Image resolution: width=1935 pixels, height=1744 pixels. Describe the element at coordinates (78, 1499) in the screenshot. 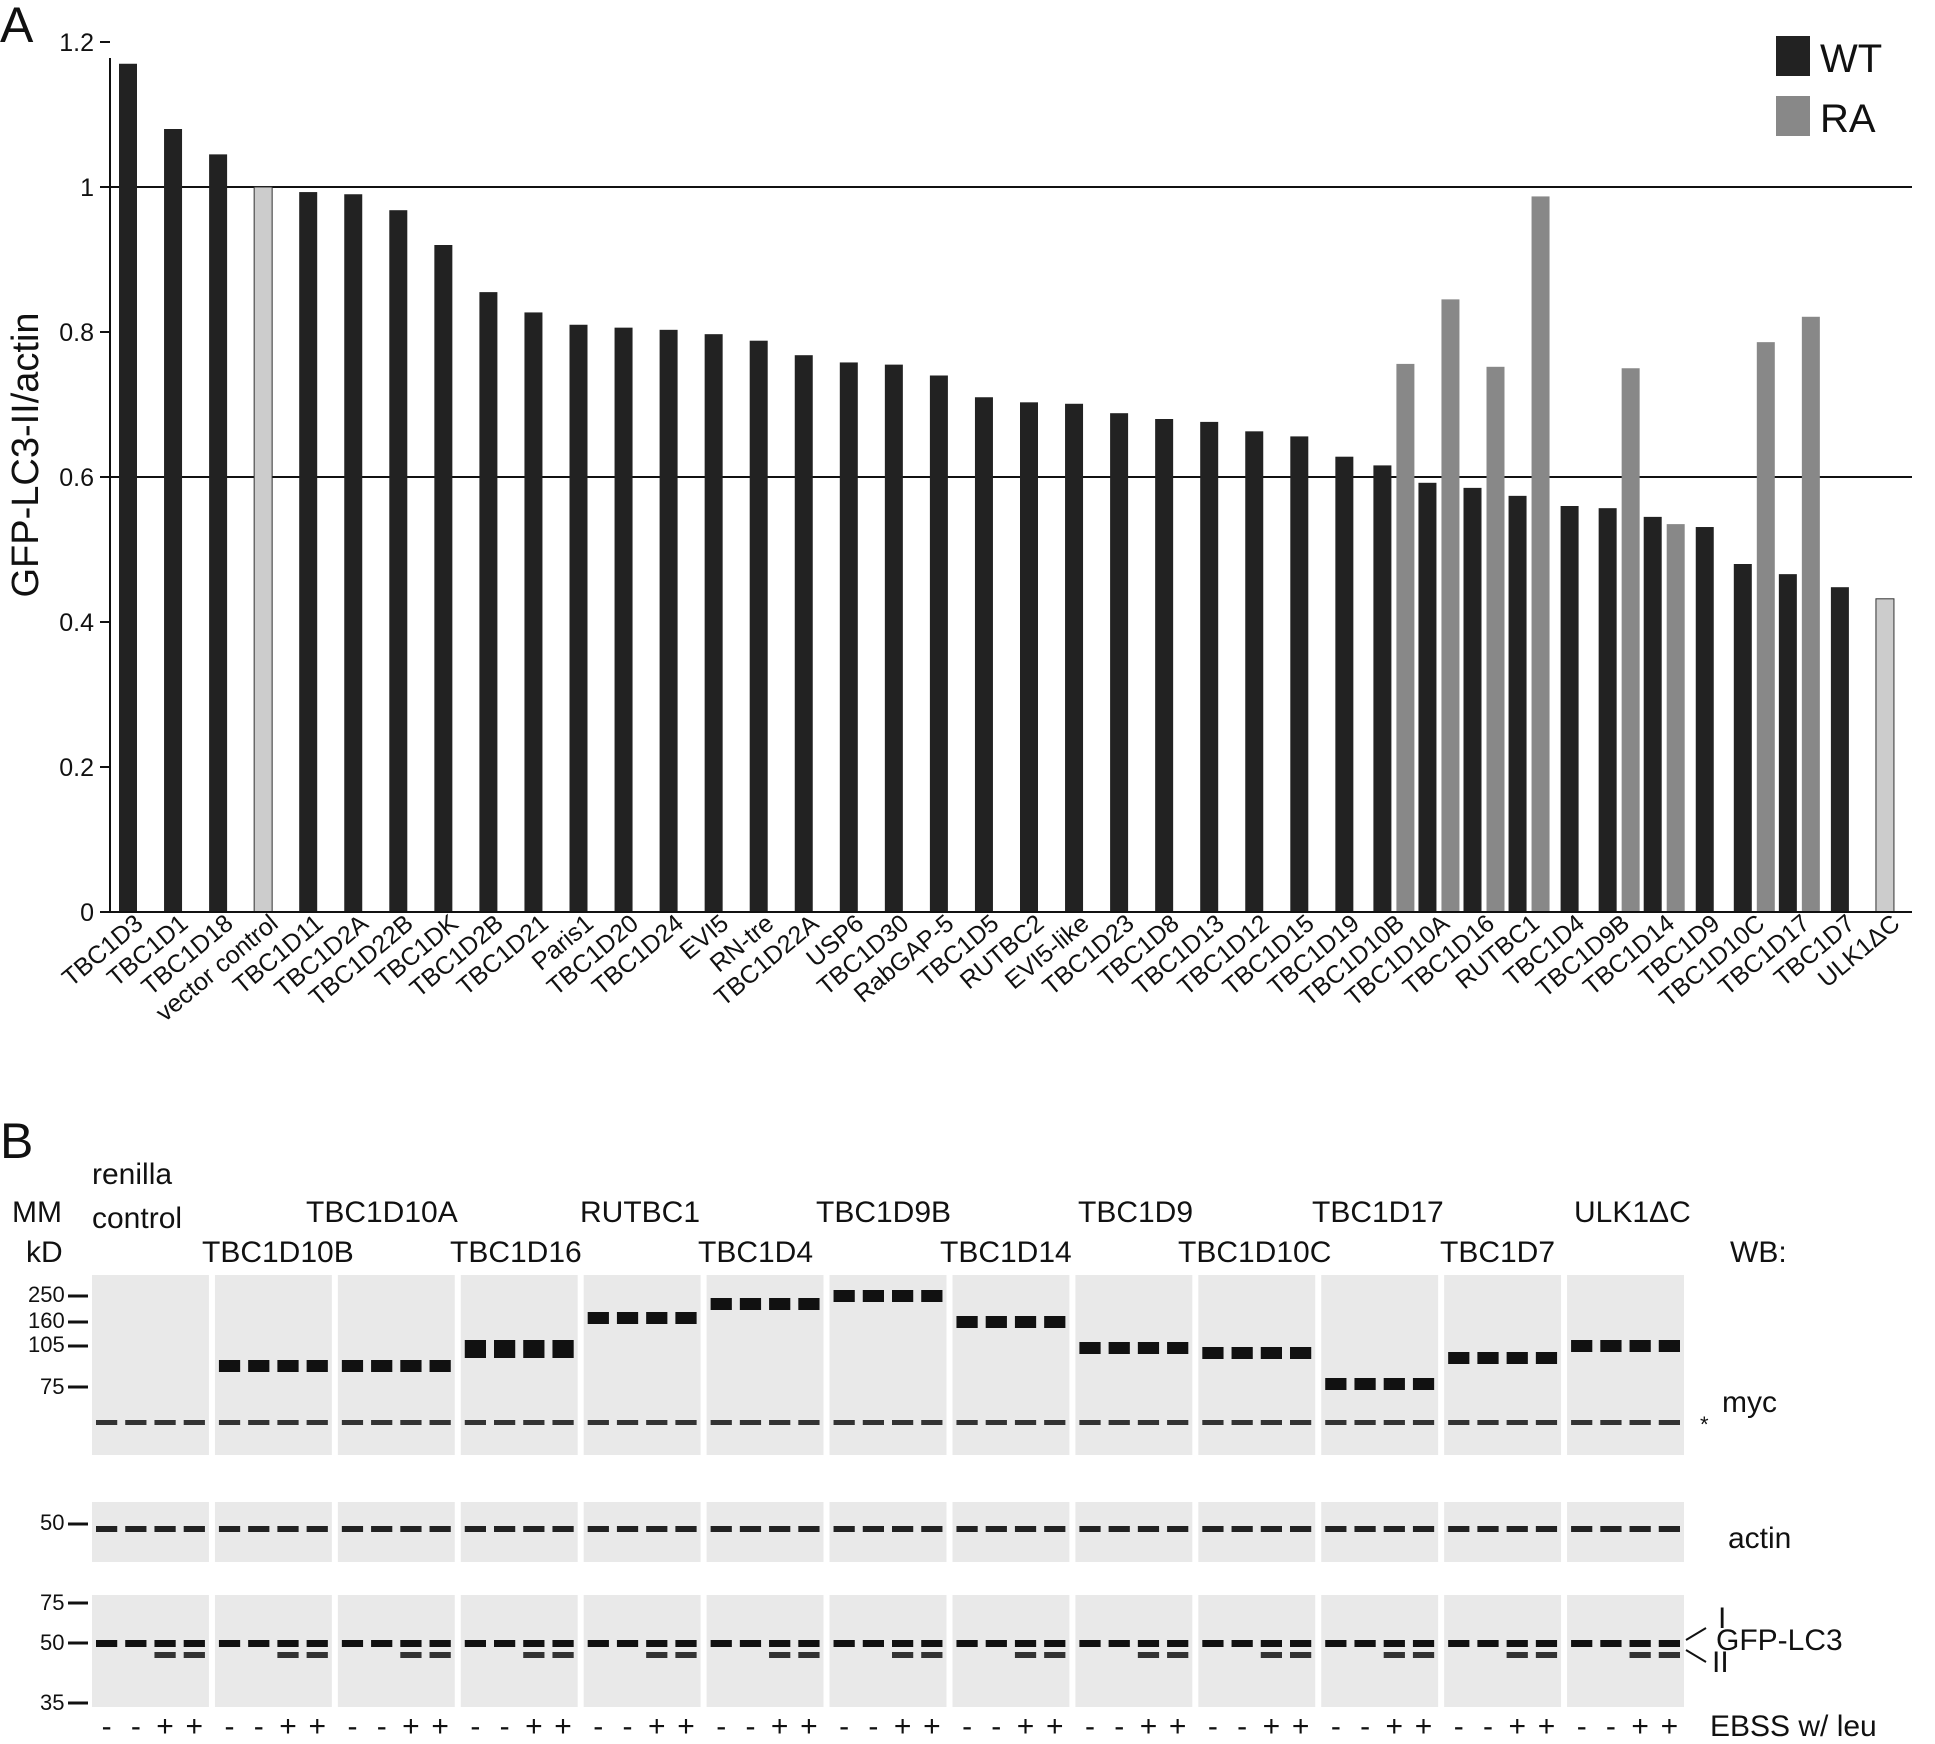

I see `mw-ticks` at that location.